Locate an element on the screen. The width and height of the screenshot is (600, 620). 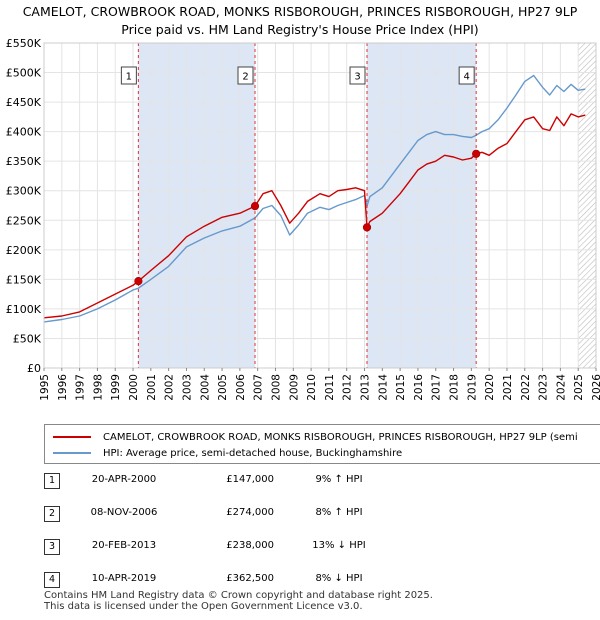
y-tick-label: £550K is located at coordinates (24, 43).